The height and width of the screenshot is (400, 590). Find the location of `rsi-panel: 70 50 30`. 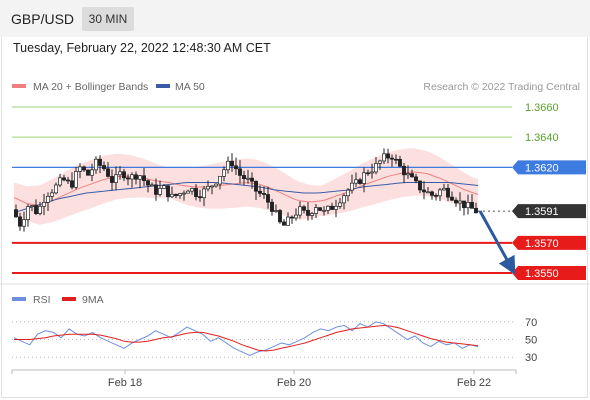

rsi-panel: 70 50 30 is located at coordinates (274, 340).